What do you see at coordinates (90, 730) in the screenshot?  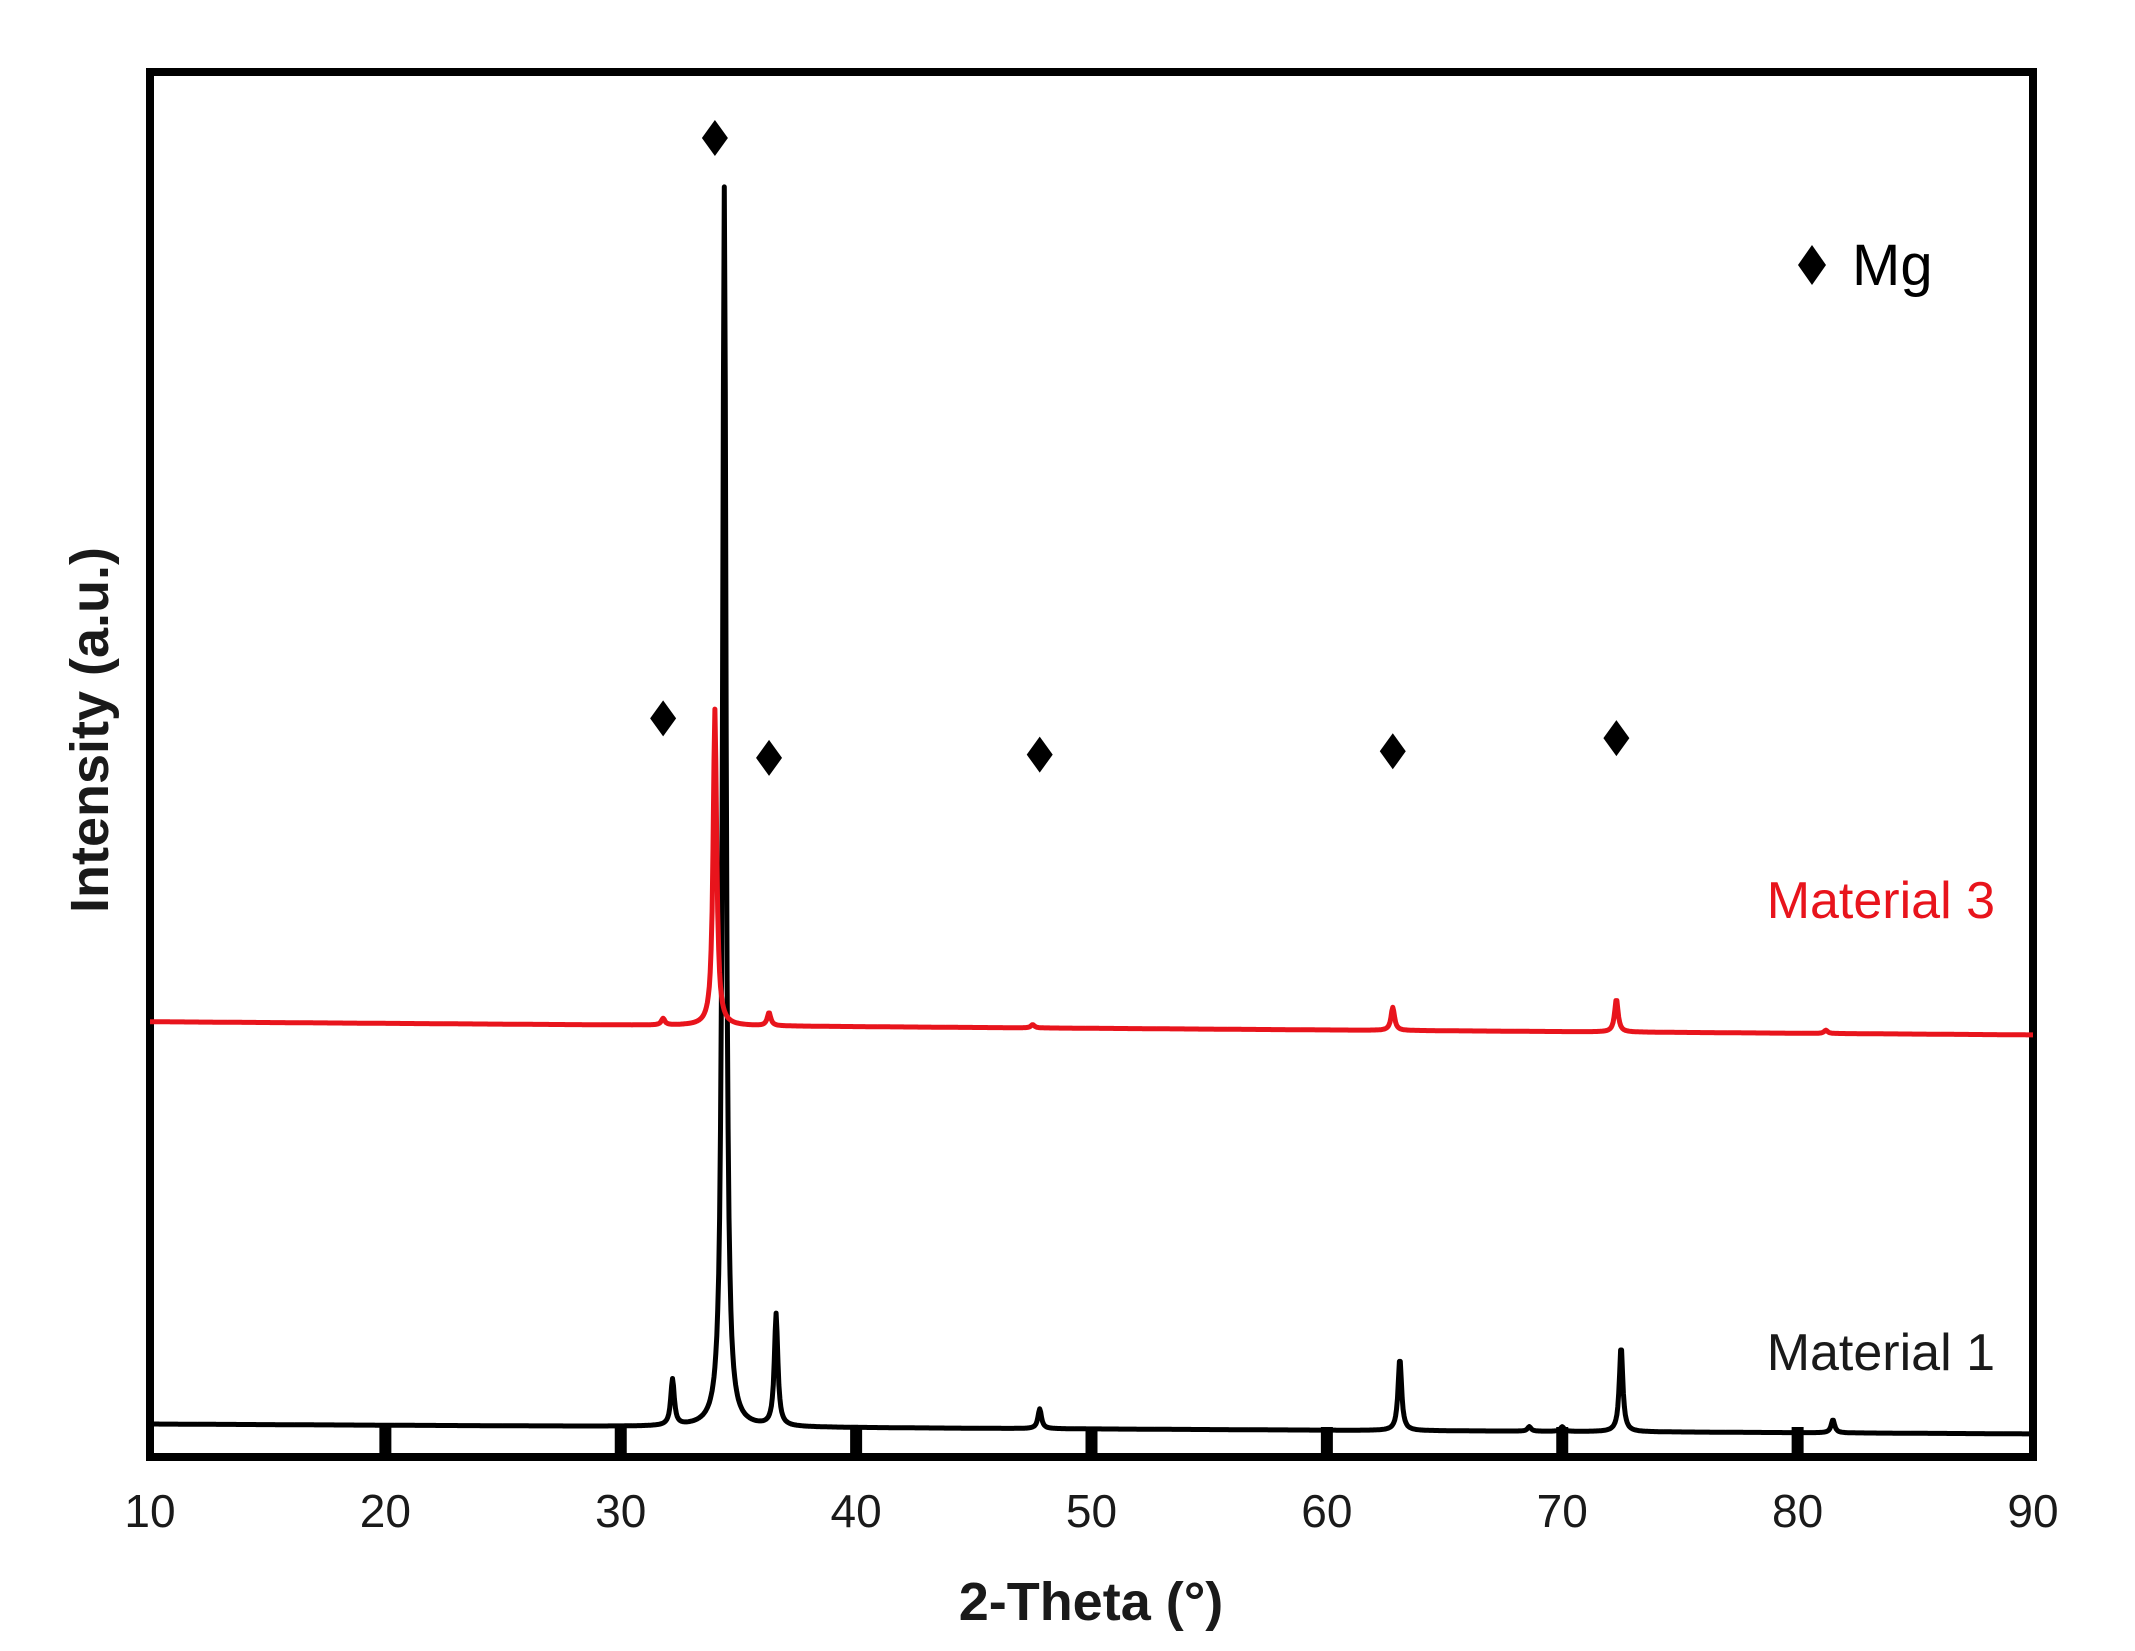 I see `y-axis-title: Intensity (a.u.)` at bounding box center [90, 730].